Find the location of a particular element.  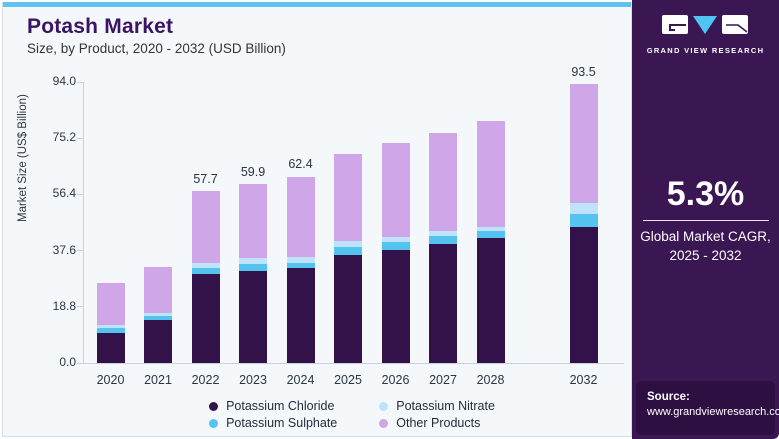

cagr-divider is located at coordinates (705, 221).